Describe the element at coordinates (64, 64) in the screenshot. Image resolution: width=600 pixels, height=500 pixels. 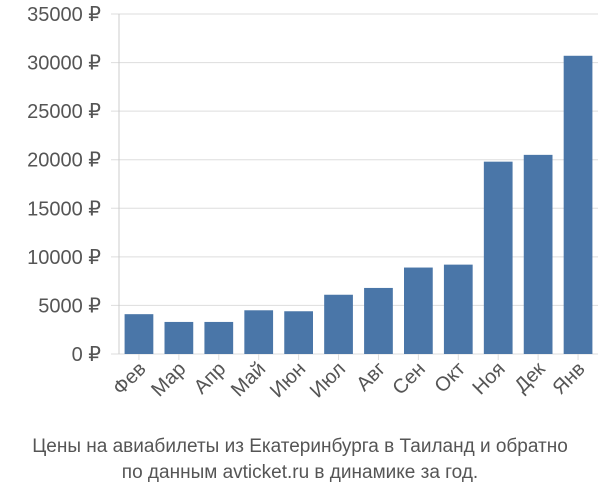
I see `y-tick-label: 30000 ₽` at that location.